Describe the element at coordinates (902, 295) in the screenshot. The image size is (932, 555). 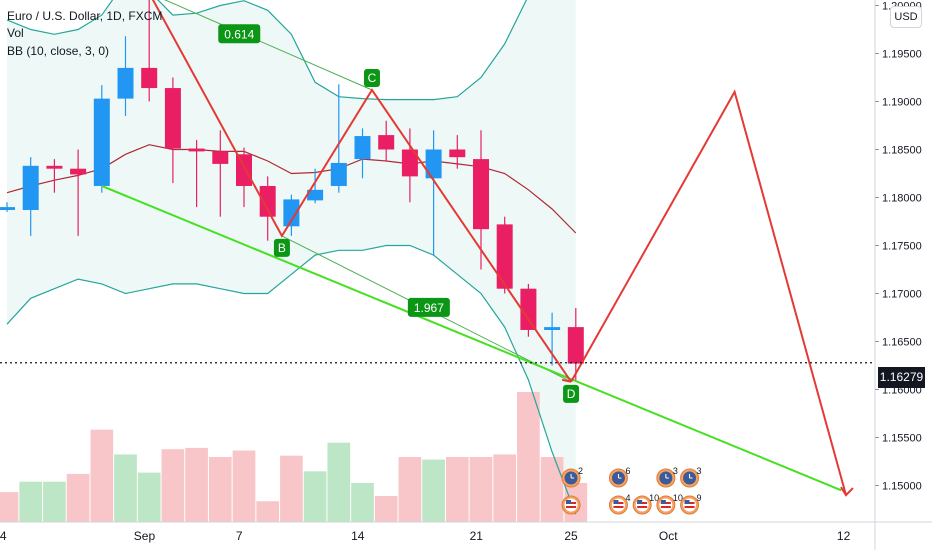
I see `price-tick-label: 1.17000` at that location.